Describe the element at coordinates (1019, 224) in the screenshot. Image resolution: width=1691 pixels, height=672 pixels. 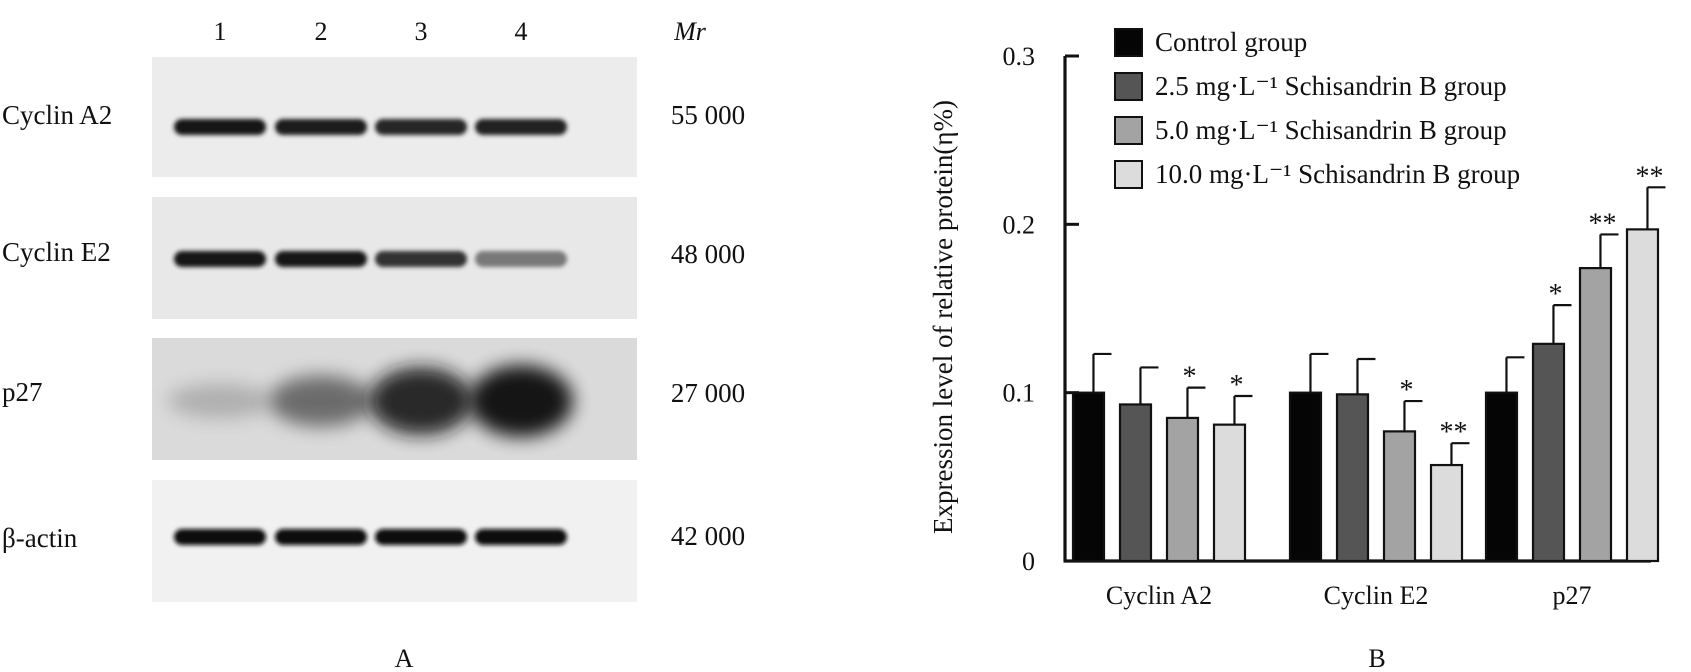
I see `y-tick-label: 0.2` at that location.